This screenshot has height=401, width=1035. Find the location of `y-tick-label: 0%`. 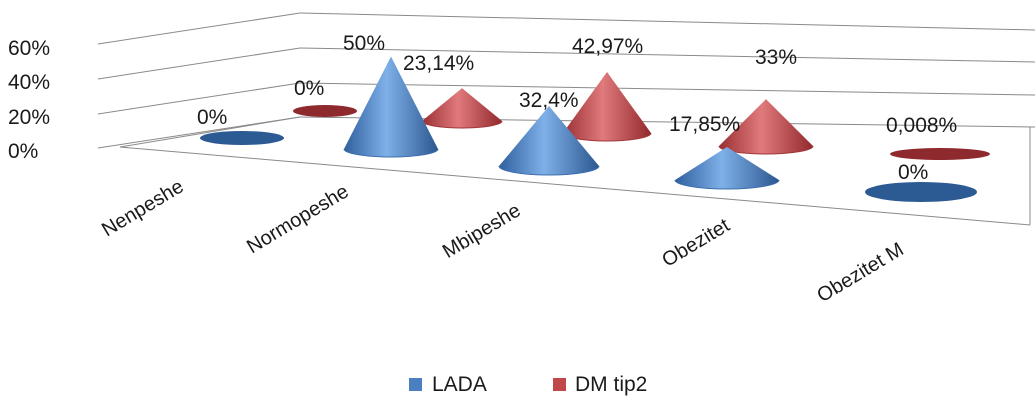

y-tick-label: 0% is located at coordinates (23, 151).